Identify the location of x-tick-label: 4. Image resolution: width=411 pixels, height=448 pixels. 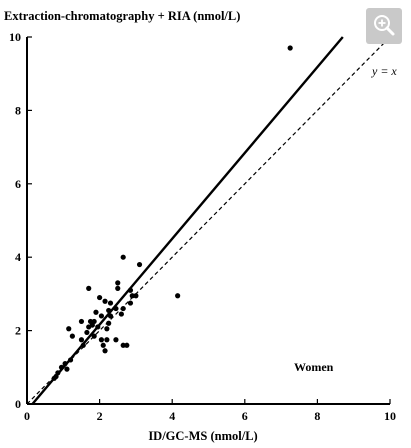
(172, 416).